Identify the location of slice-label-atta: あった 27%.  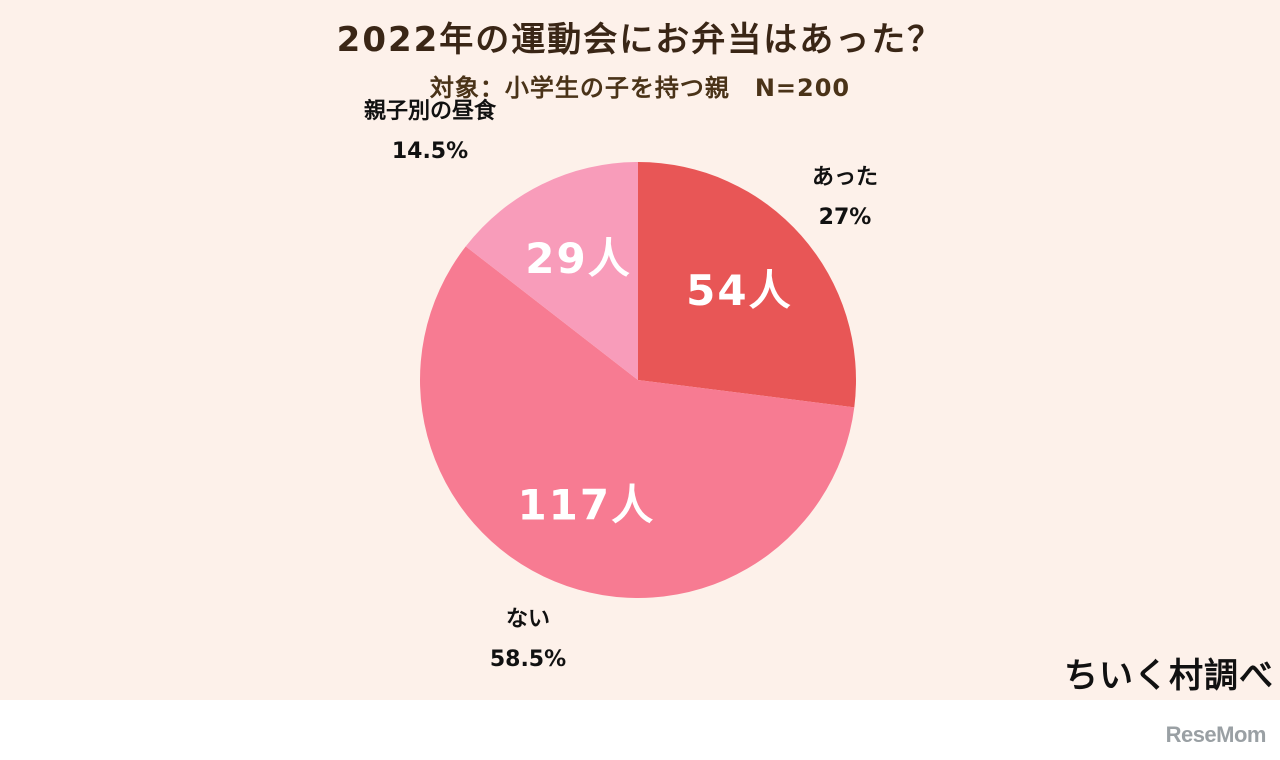
(845, 198).